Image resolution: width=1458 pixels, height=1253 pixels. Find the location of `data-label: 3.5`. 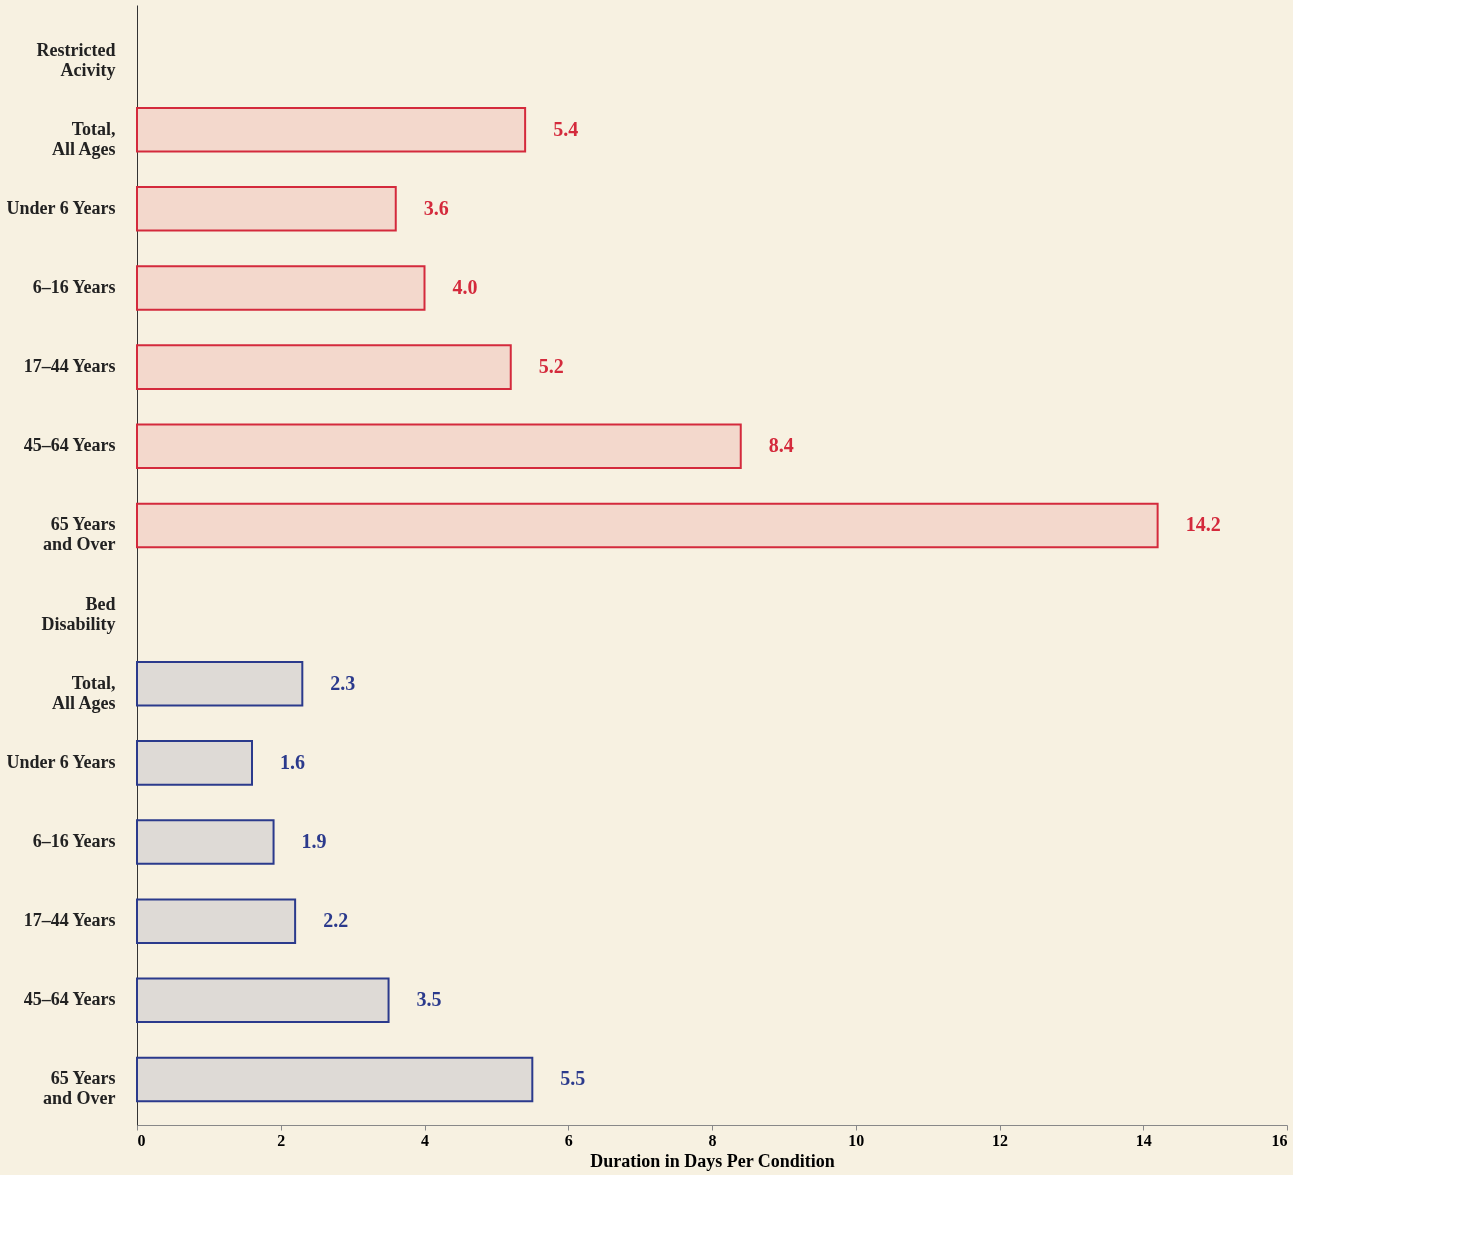

data-label: 3.5 is located at coordinates (429, 999).